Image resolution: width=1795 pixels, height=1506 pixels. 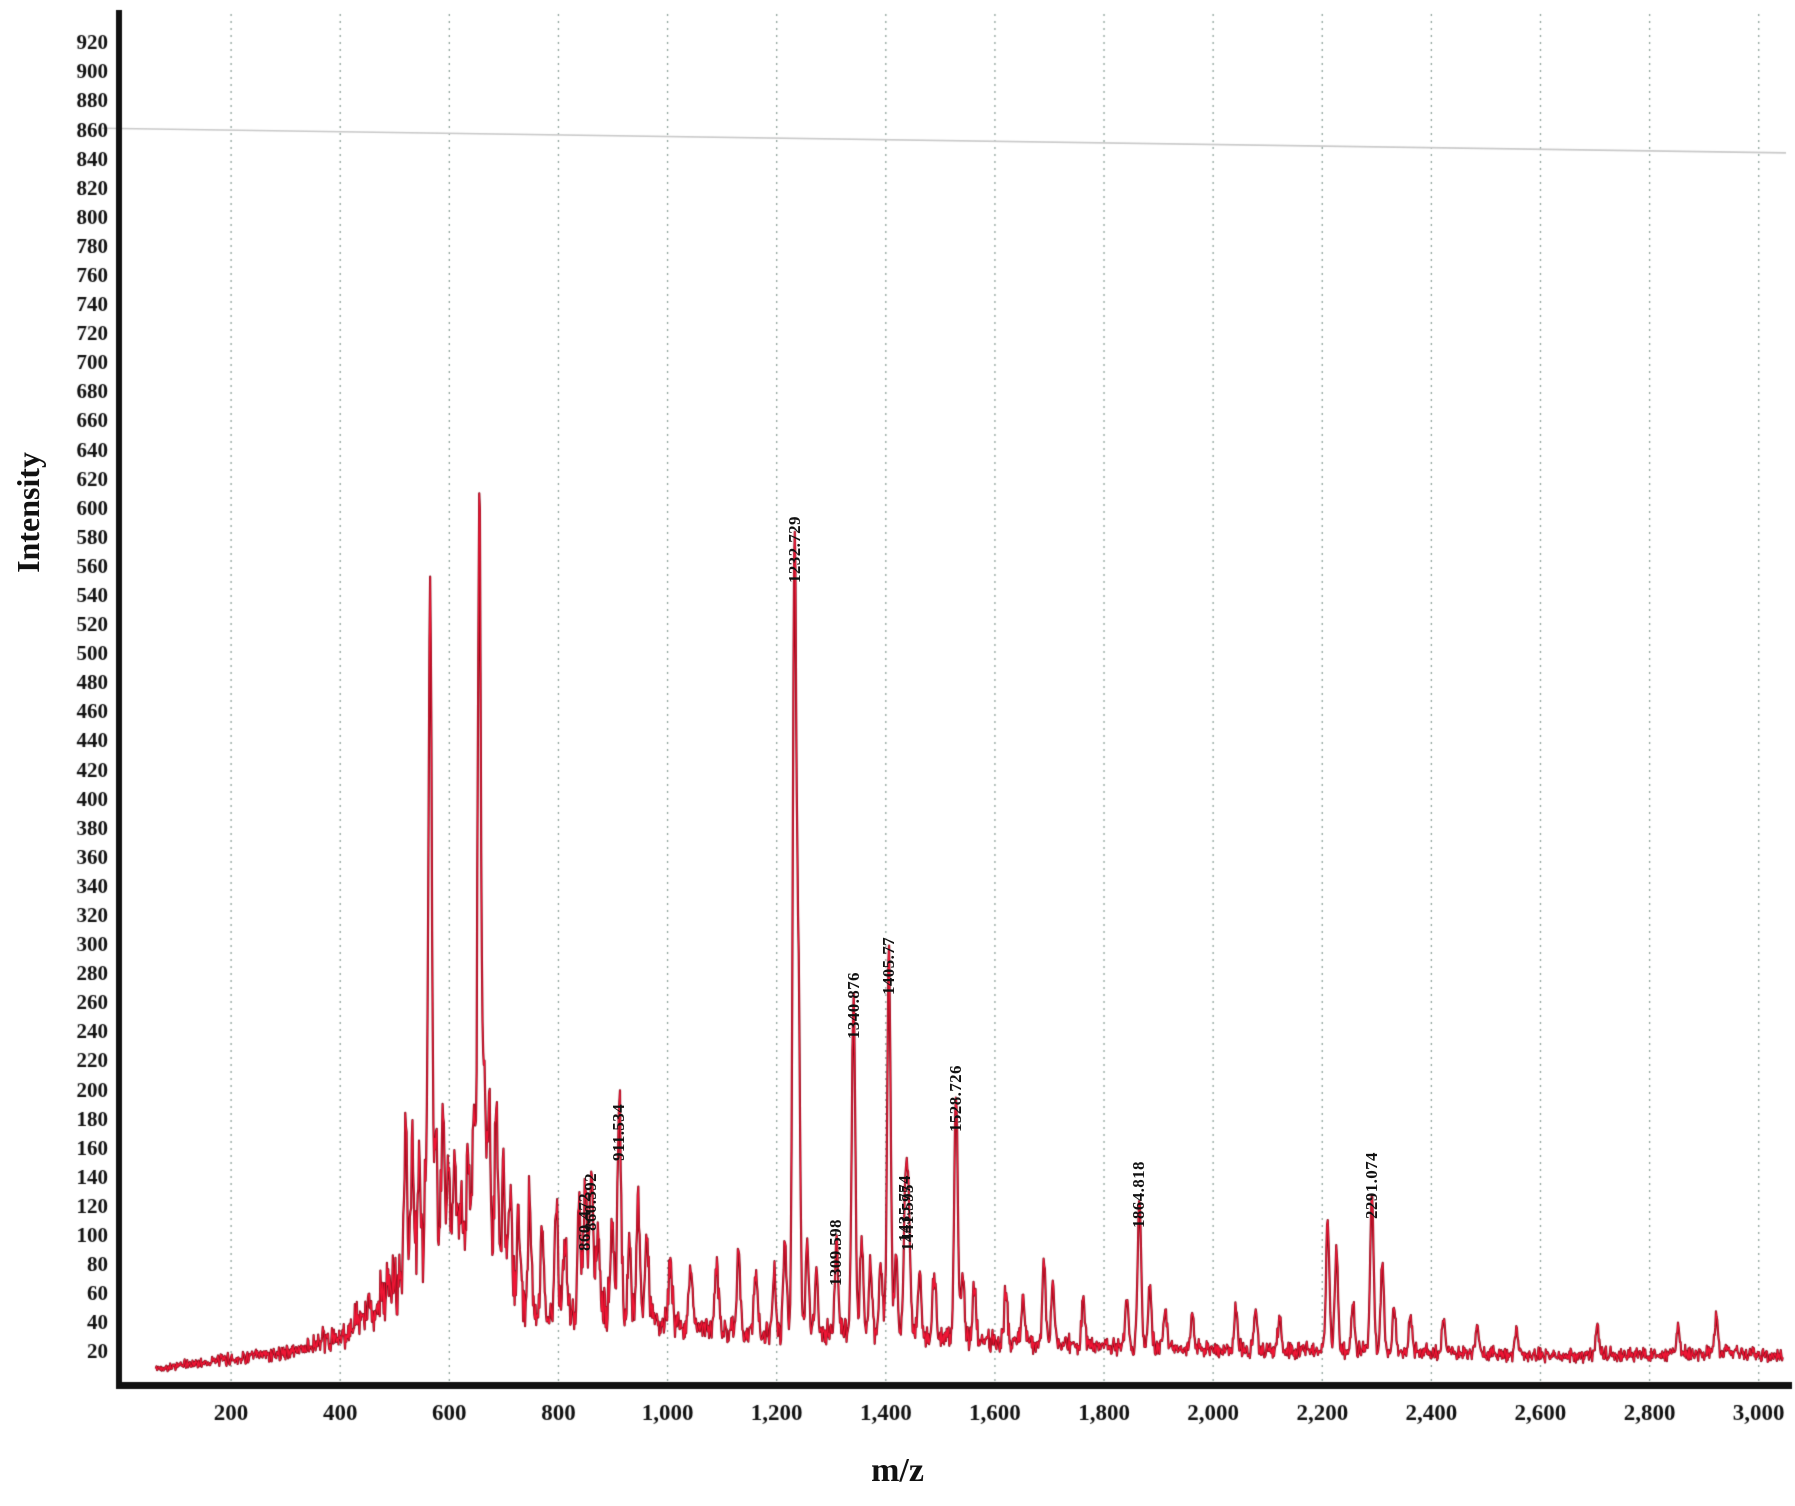 I want to click on x-axis-title: m/z, so click(x=897, y=1470).